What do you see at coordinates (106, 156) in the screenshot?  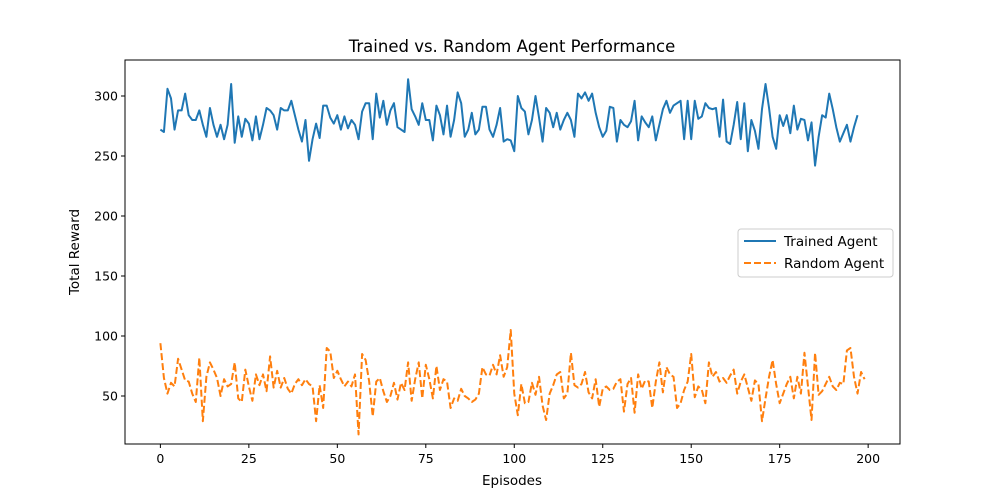 I see `y-tick-label: 250` at bounding box center [106, 156].